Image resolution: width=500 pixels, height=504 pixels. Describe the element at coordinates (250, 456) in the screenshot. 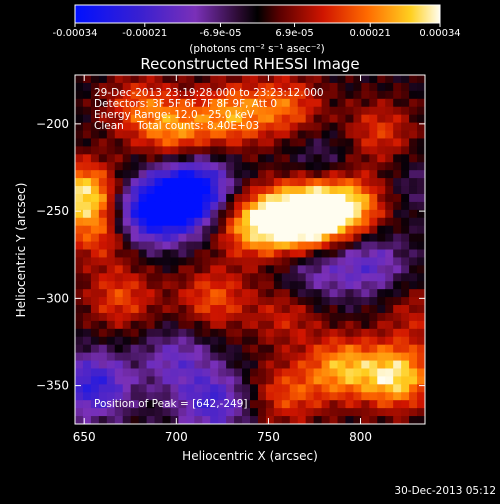

I see `x-axis-label: Heliocentric X (arcsec)` at that location.